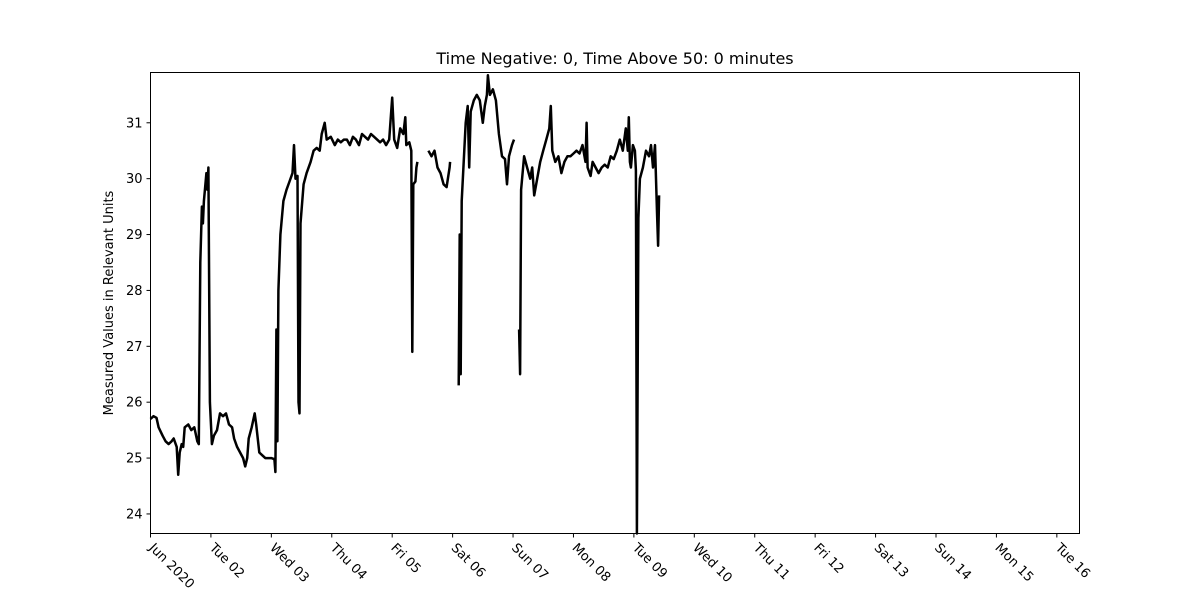 The image size is (1200, 604). What do you see at coordinates (134, 291) in the screenshot?
I see `y-tick-label: 28` at bounding box center [134, 291].